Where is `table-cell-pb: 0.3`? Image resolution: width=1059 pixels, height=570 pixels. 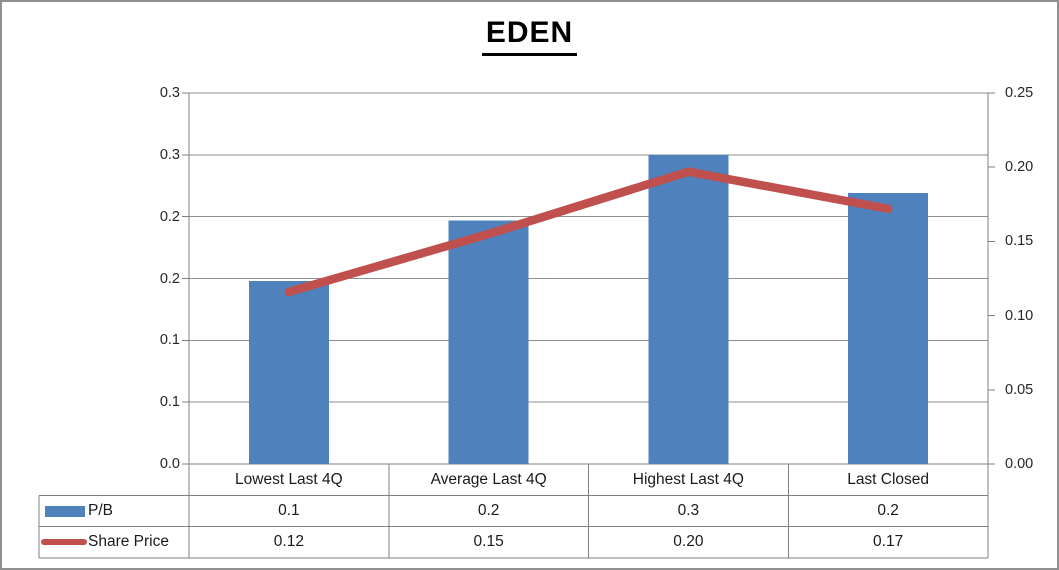
table-cell-pb: 0.3 is located at coordinates (688, 510).